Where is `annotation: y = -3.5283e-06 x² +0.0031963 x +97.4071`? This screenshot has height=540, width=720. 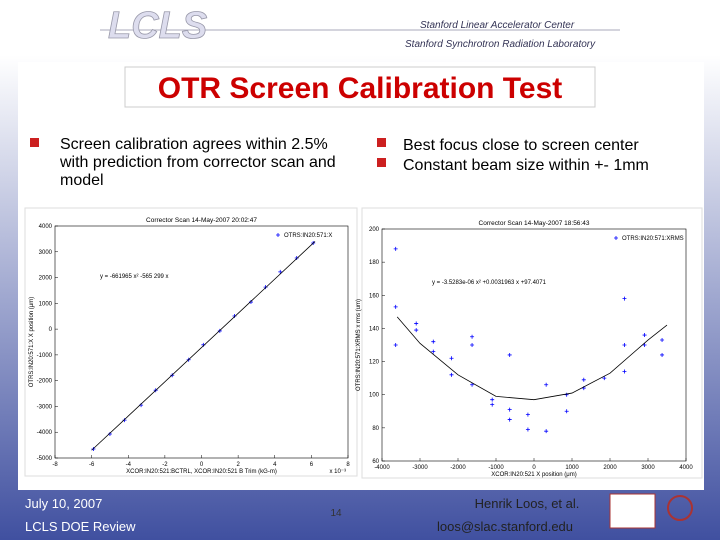 annotation: y = -3.5283e-06 x² +0.0031963 x +97.4071 is located at coordinates (489, 283).